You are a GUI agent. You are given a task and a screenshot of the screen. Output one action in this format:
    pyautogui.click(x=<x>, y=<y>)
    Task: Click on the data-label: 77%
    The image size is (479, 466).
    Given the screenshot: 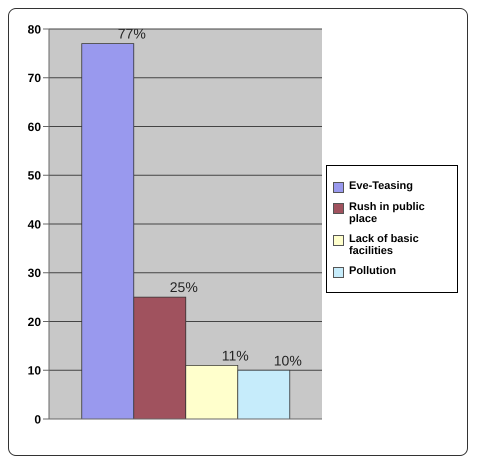 What is the action you would take?
    pyautogui.click(x=132, y=34)
    